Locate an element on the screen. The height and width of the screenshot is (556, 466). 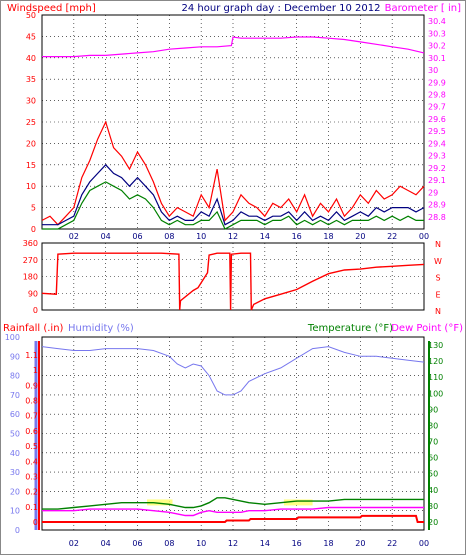
wind-x-tick-label: 00 is located at coordinates (424, 236).